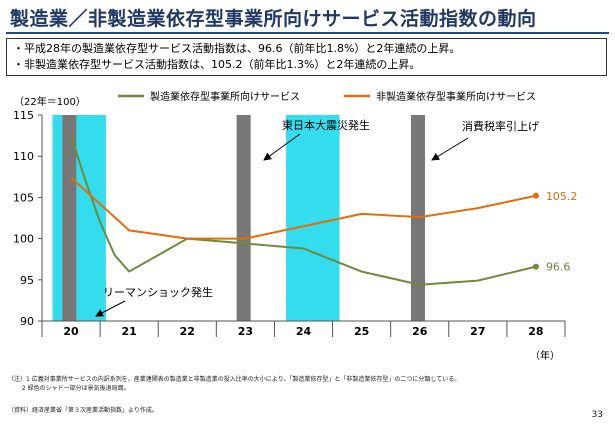 The height and width of the screenshot is (426, 615). I want to click on y-tick-label-105: 105, so click(23, 197).